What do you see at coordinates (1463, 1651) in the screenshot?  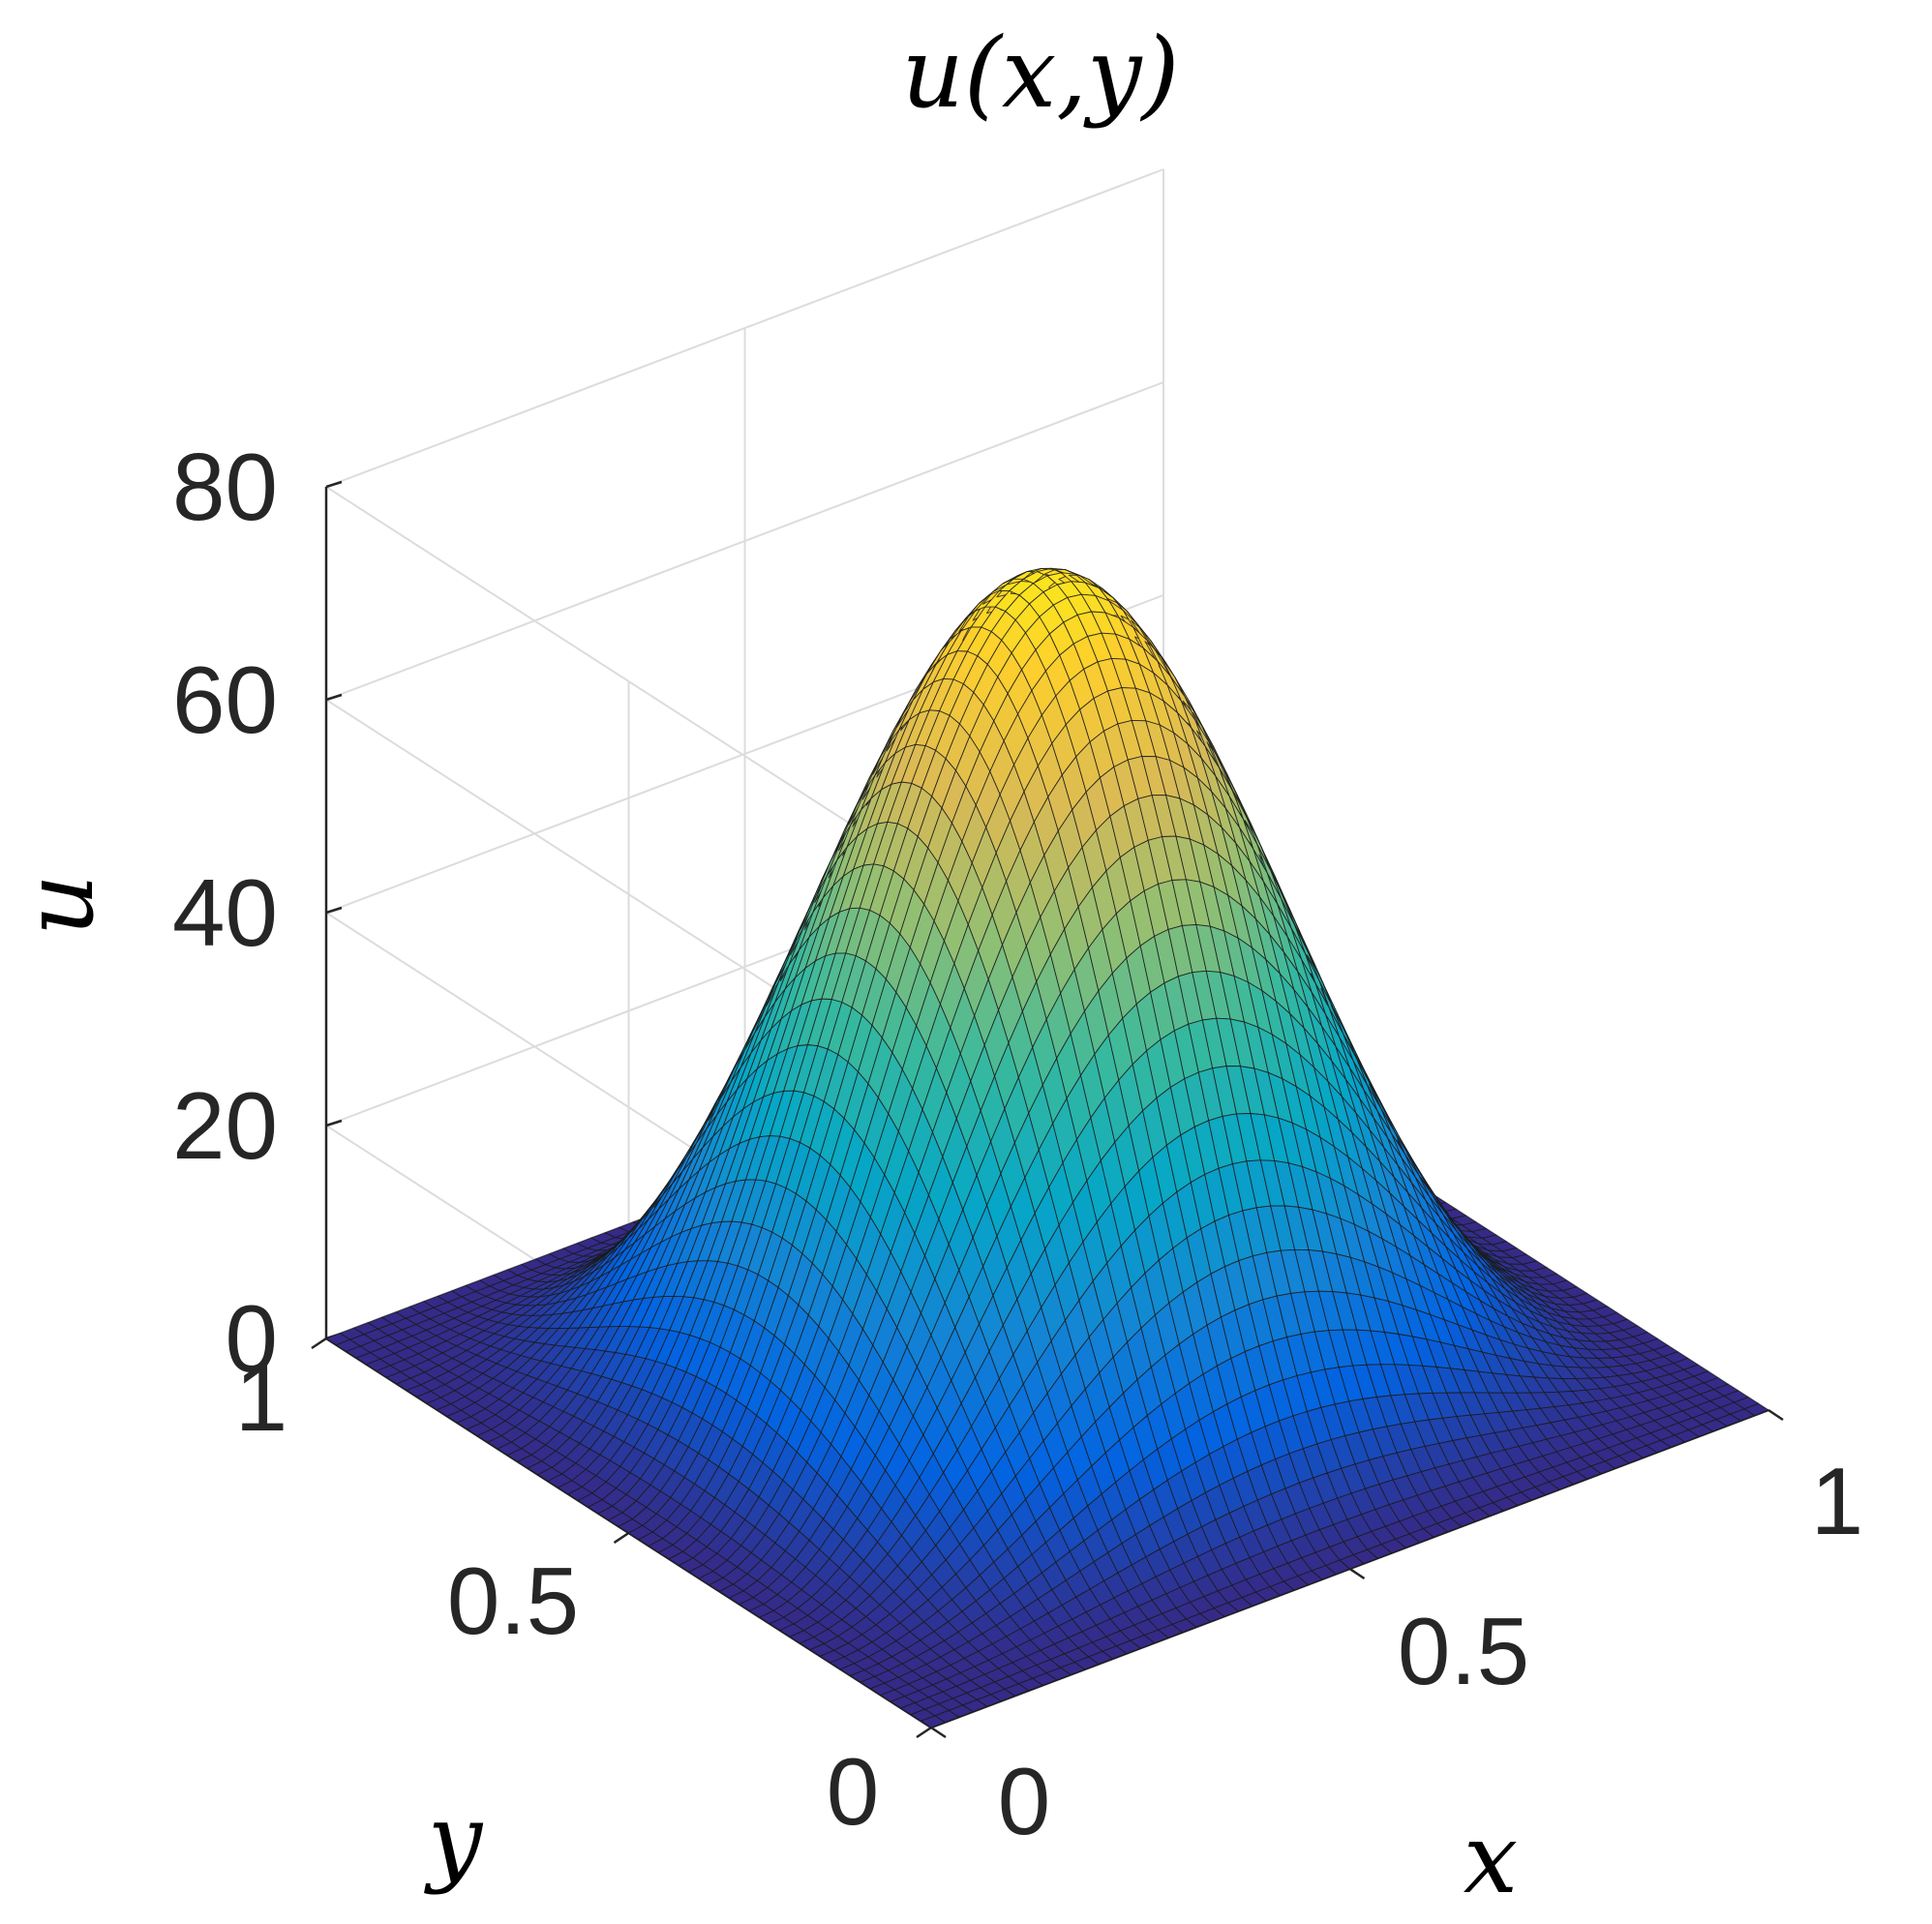 I see `x-tick-label: 0.5` at bounding box center [1463, 1651].